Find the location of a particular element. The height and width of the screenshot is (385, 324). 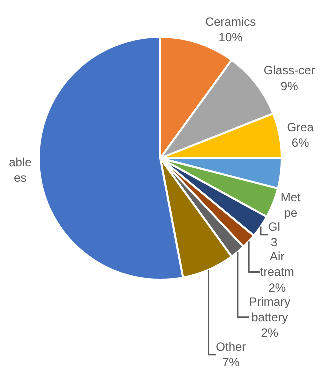

data-label: 6% is located at coordinates (301, 143).